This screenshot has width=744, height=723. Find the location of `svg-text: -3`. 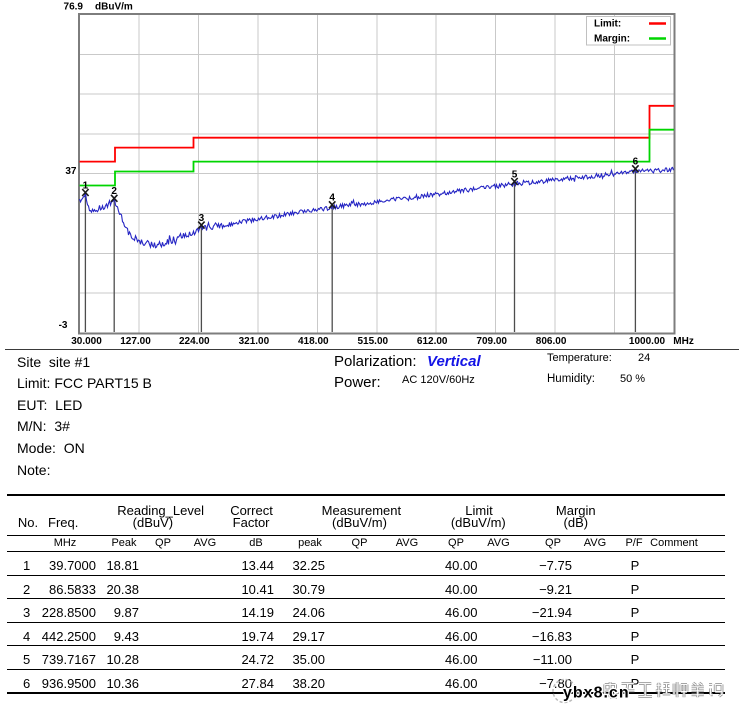

svg-text: -3 is located at coordinates (63, 325).